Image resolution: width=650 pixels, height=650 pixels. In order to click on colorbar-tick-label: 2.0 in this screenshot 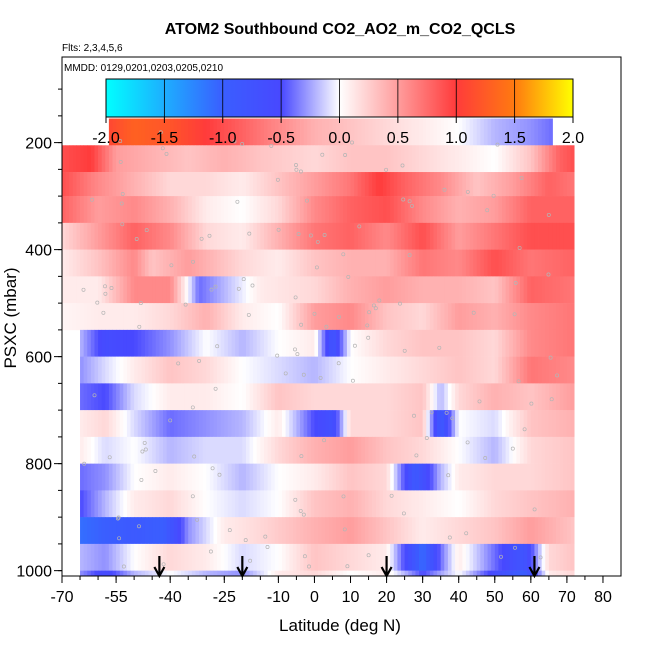, I will do `click(573, 138)`.